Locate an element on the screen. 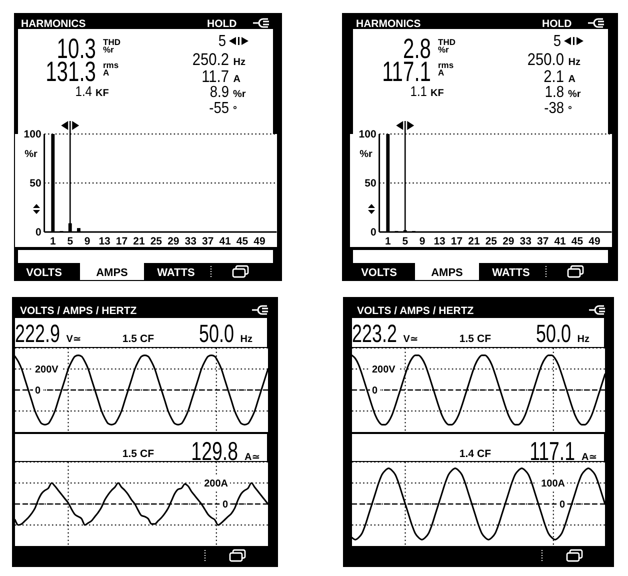 This screenshot has width=628, height=576. text: 223.2 V≃ is located at coordinates (385, 333).